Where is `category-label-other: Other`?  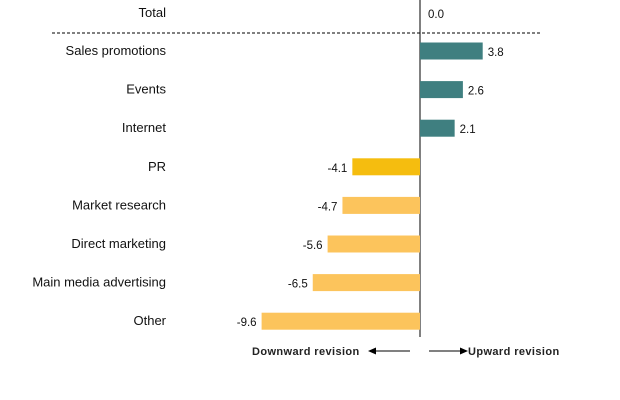 category-label-other: Other is located at coordinates (149, 320).